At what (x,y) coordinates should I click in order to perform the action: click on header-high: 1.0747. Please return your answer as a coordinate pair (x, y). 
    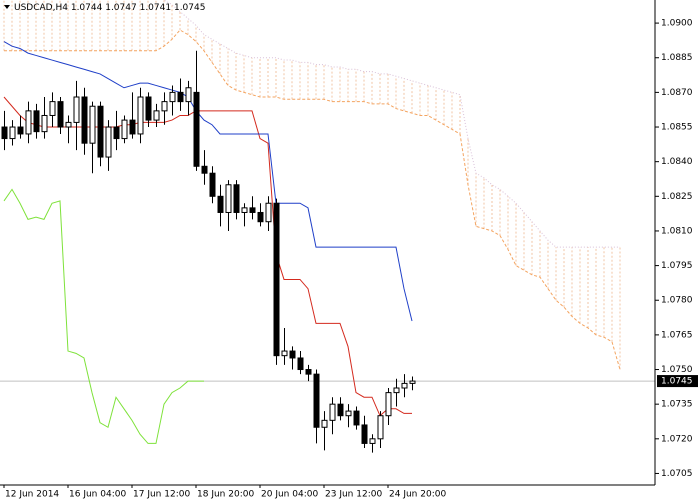
    Looking at the image, I should click on (121, 8).